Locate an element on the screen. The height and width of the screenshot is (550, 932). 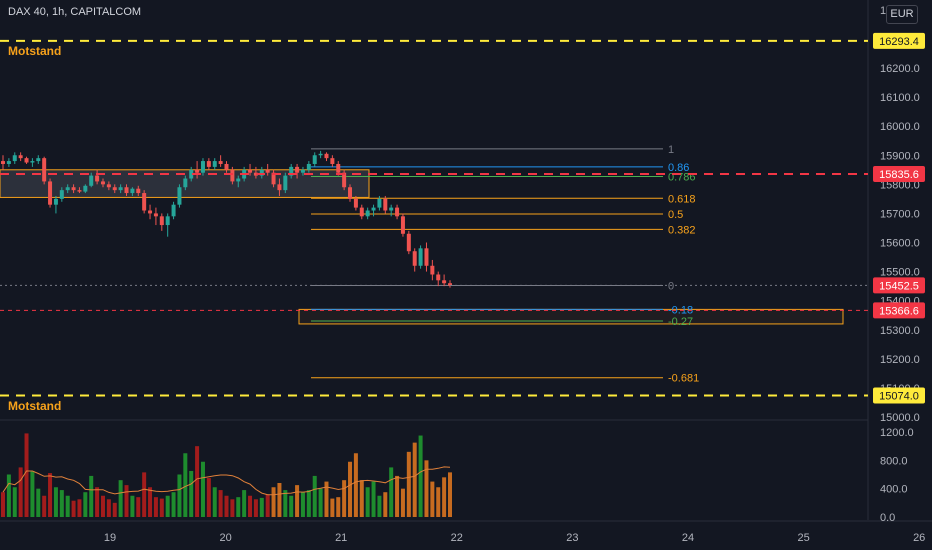
fib-level-label: 0 is located at coordinates (671, 287).